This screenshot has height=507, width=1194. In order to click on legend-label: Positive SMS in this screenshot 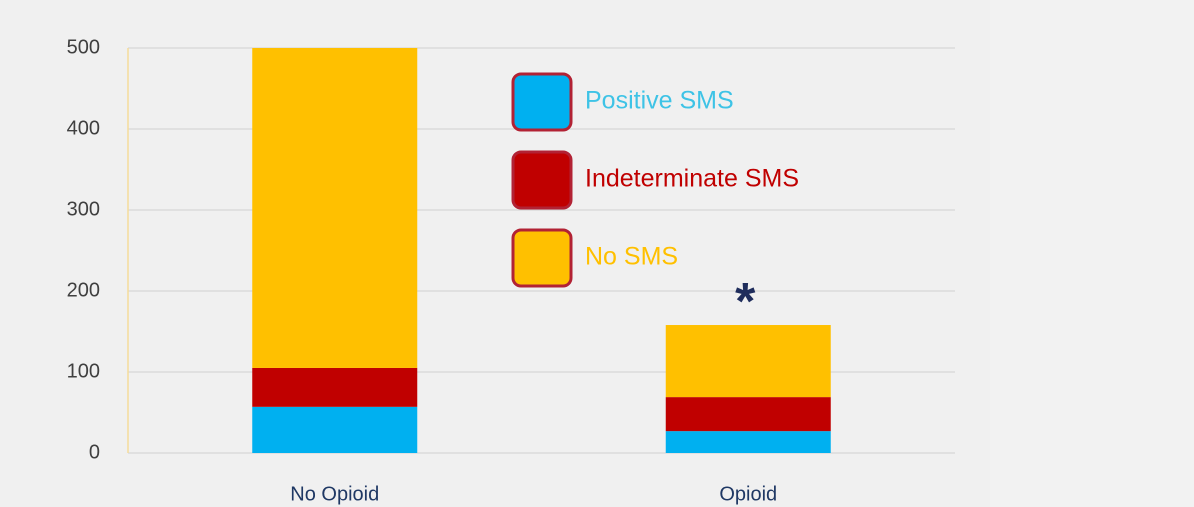, I will do `click(659, 101)`.